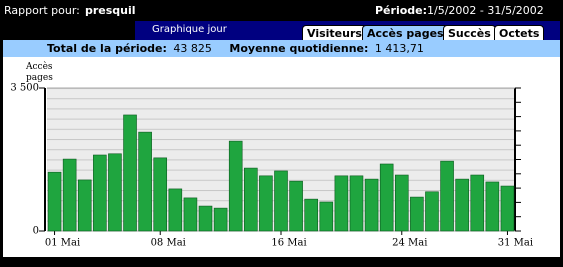 Image resolution: width=563 pixels, height=267 pixels. Describe the element at coordinates (42, 10) in the screenshot. I see `report-label: Rapport pour:` at that location.